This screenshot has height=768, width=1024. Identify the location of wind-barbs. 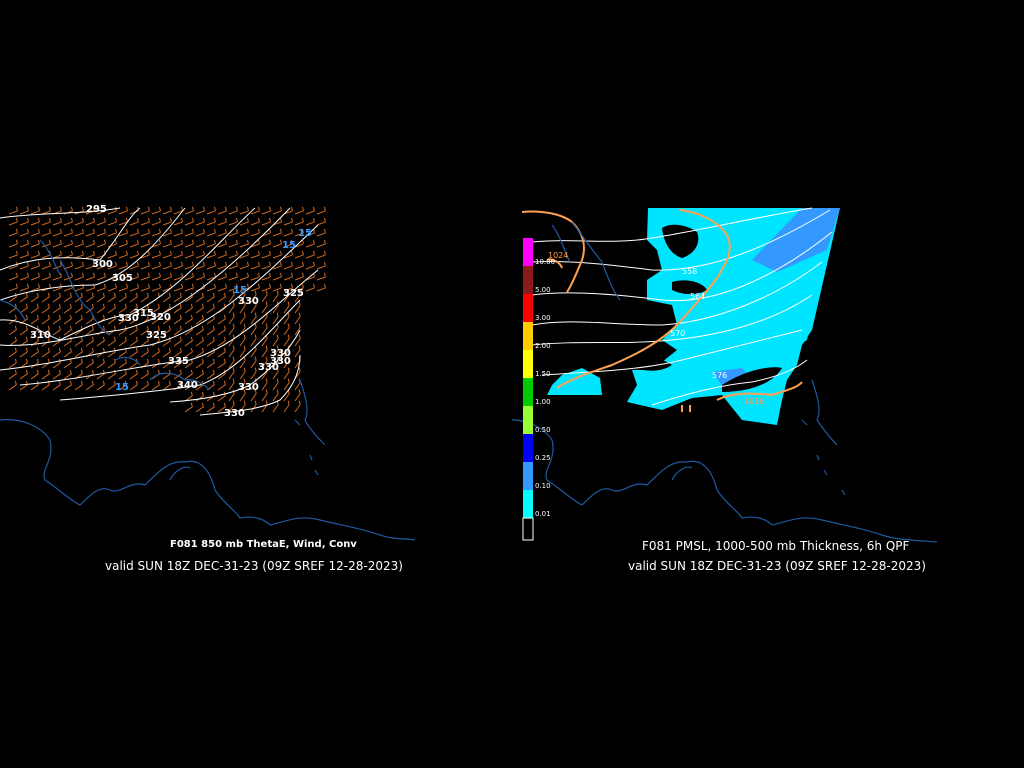
(167, 309).